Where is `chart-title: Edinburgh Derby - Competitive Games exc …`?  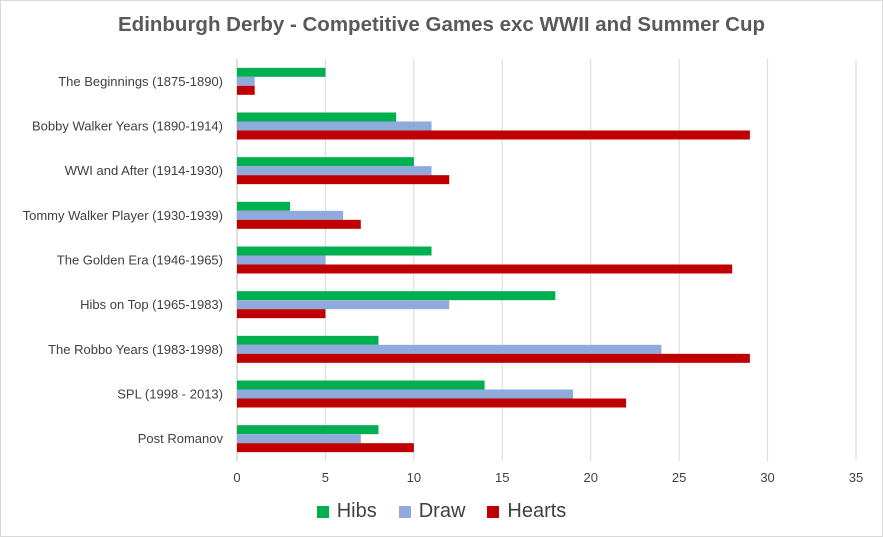 chart-title: Edinburgh Derby - Competitive Games exc … is located at coordinates (441, 24).